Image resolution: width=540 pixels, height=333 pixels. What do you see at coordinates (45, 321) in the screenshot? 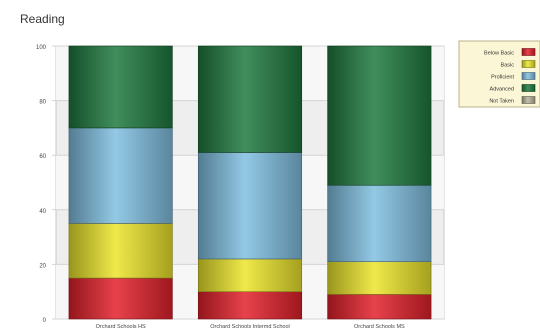
I see `y-tick-label: 0` at bounding box center [45, 321].